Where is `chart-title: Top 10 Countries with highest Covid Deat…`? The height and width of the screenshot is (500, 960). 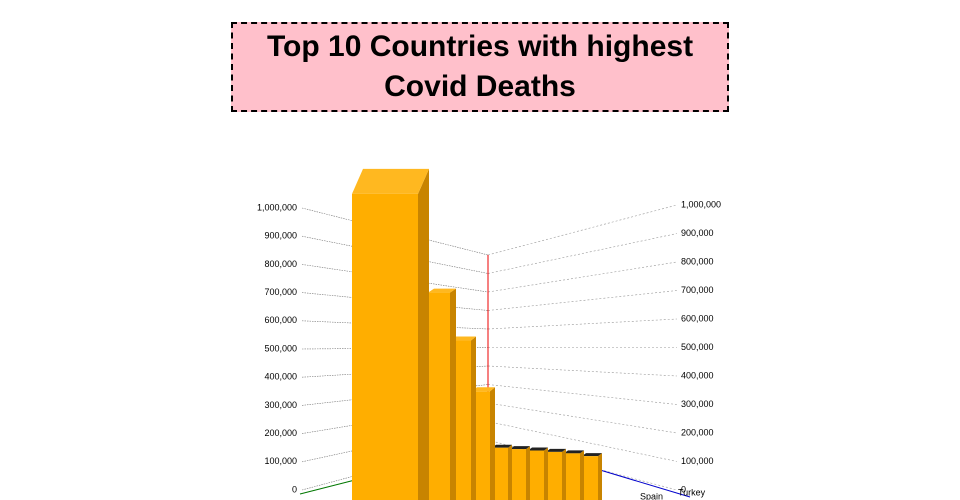 chart-title: Top 10 Countries with highest Covid Deat… is located at coordinates (480, 67).